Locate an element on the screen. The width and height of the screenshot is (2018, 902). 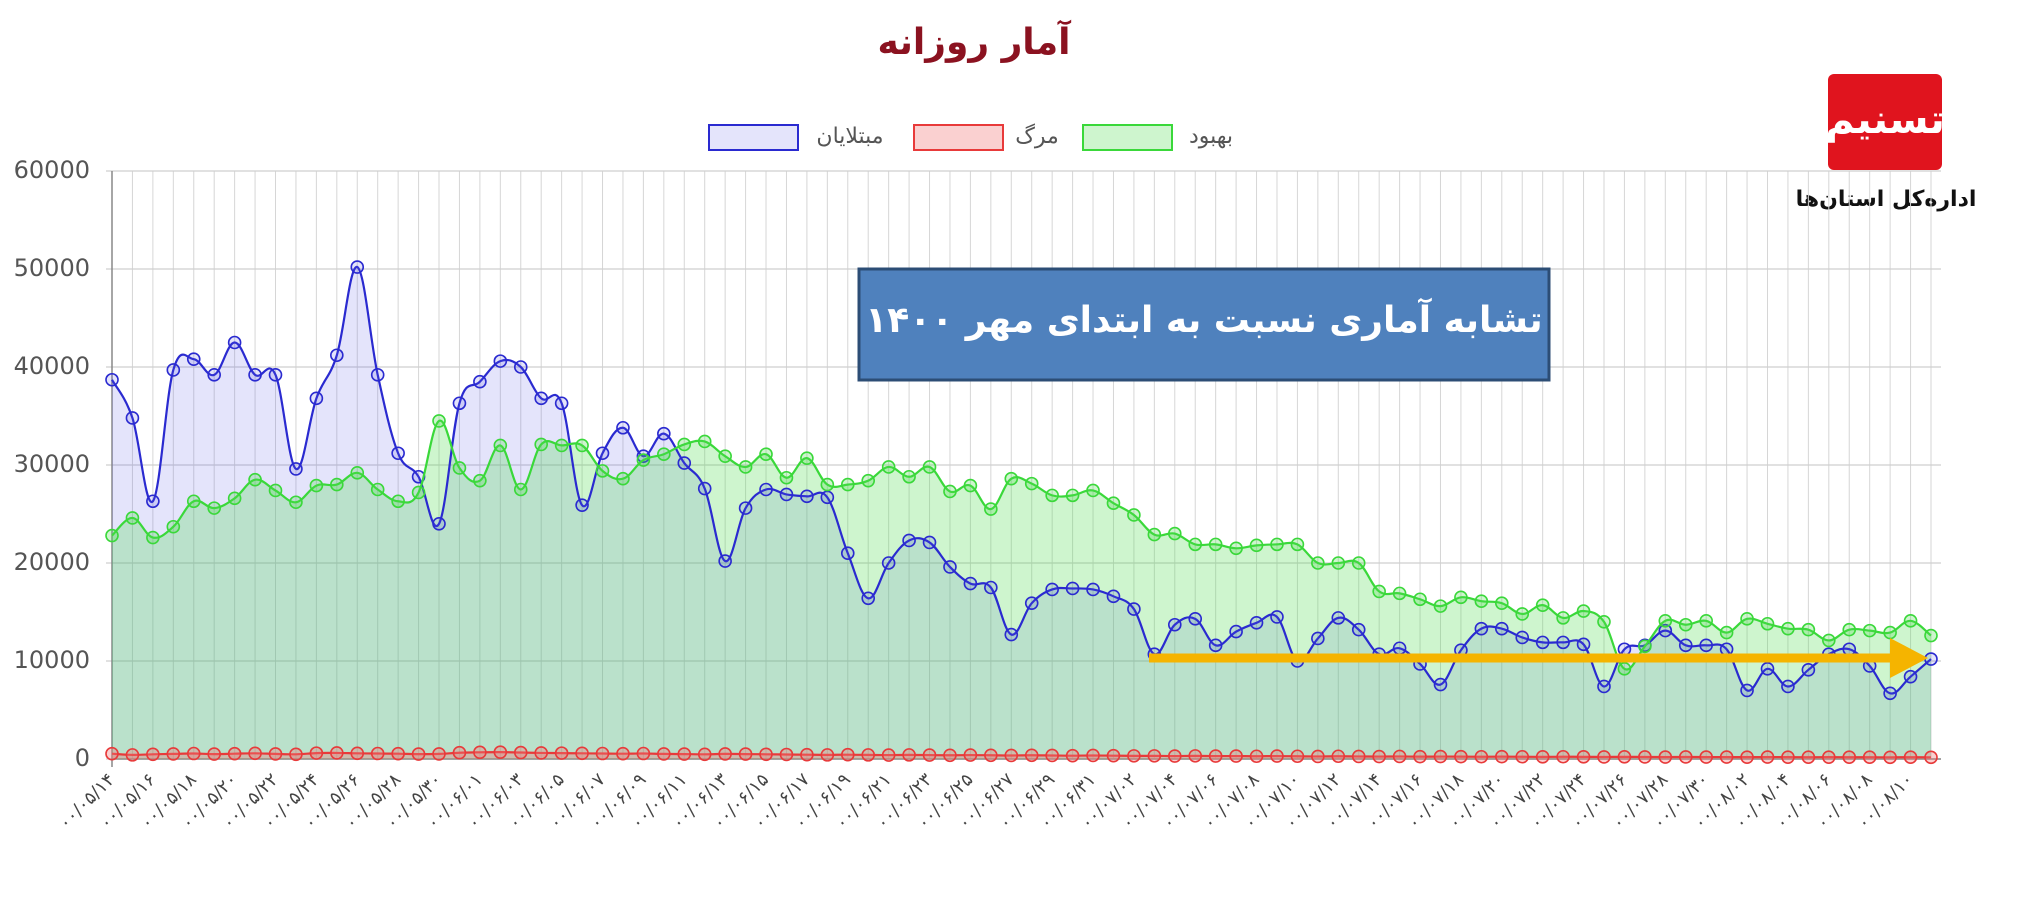
annotation-box is located at coordinates (1204, 324).